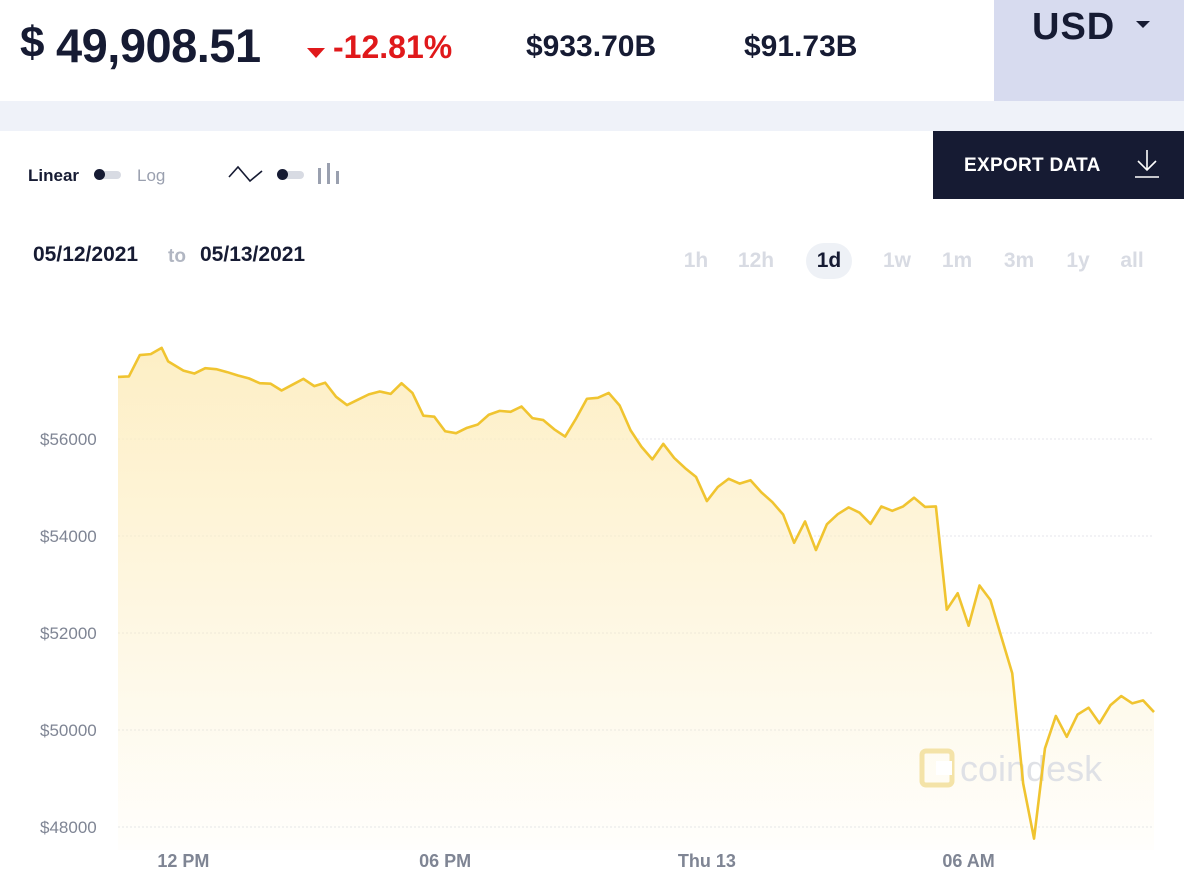 The height and width of the screenshot is (881, 1184). What do you see at coordinates (756, 260) in the screenshot?
I see `range-tab-12h: 12h` at bounding box center [756, 260].